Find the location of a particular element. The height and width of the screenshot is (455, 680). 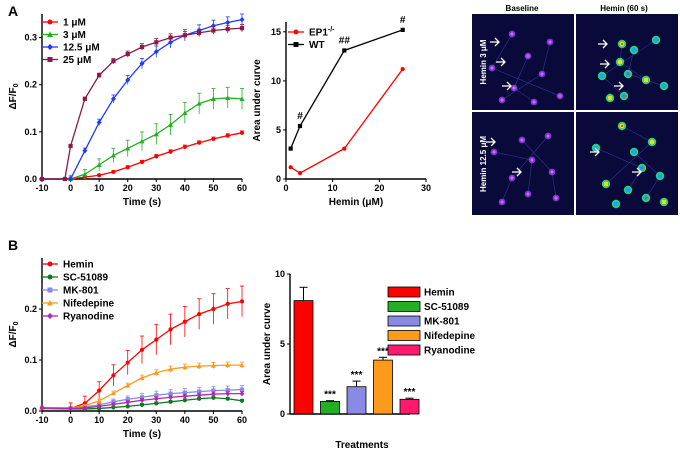

legend-label: 25 μM is located at coordinates (77, 60).